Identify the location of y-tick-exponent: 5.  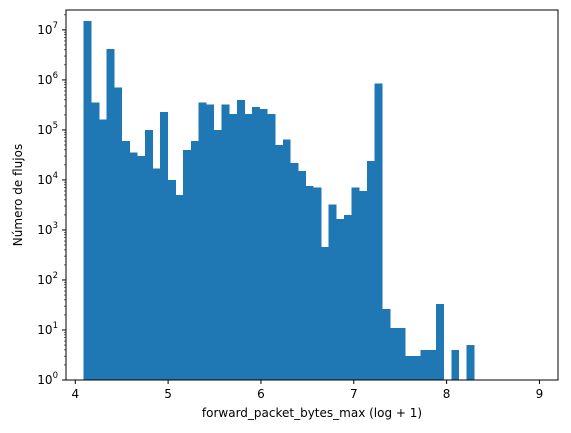
(55, 126).